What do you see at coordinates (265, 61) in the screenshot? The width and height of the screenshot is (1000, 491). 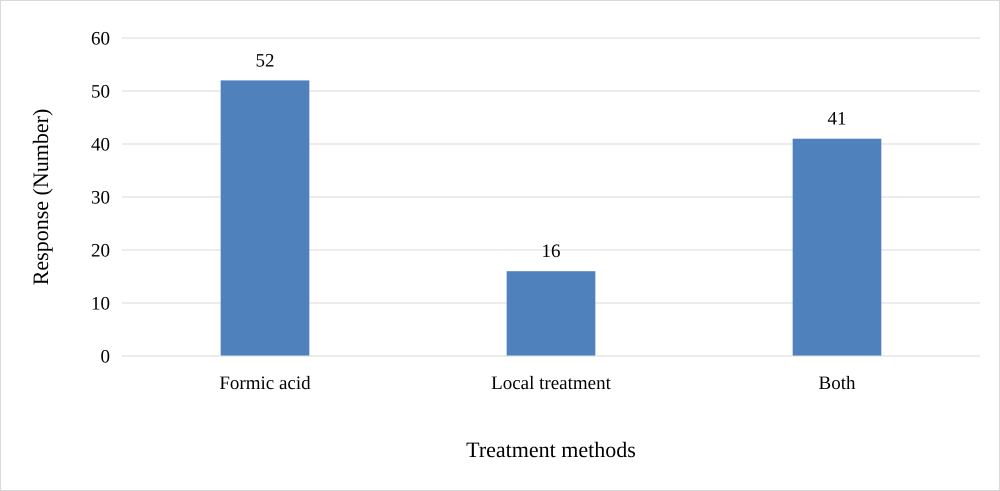 I see `data-label: 52` at bounding box center [265, 61].